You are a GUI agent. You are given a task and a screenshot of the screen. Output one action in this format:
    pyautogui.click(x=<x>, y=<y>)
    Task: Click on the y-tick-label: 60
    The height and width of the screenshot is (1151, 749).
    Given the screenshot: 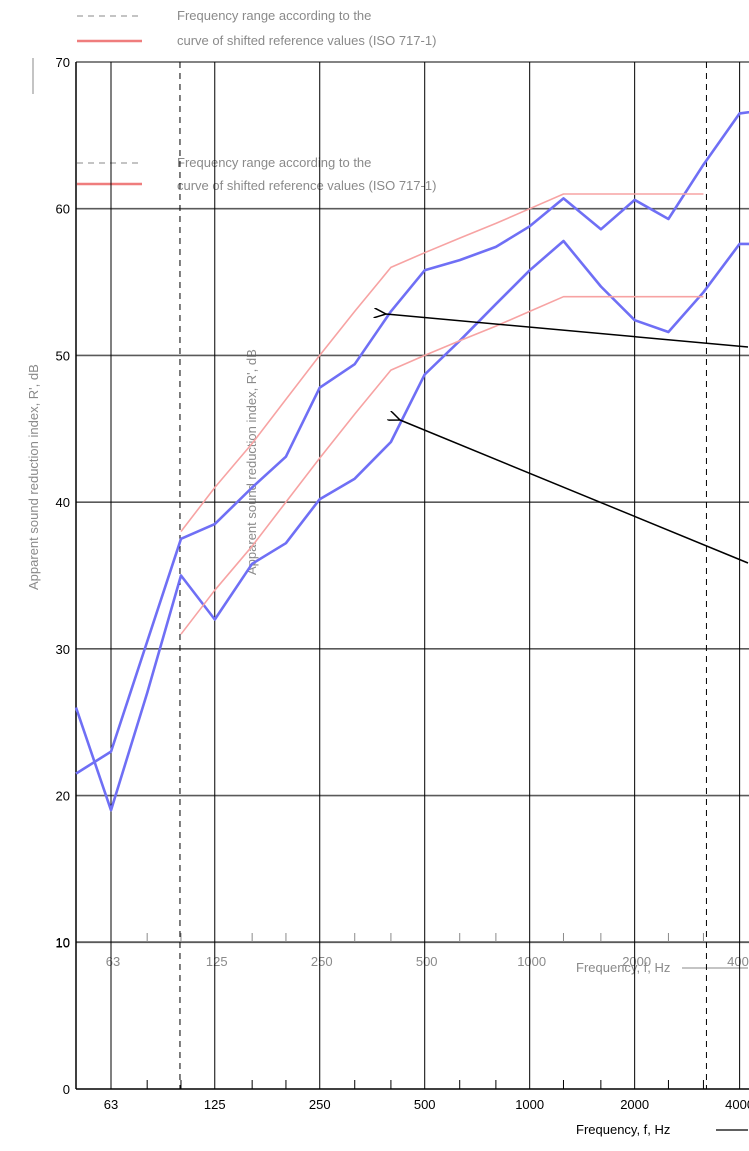 What is the action you would take?
    pyautogui.click(x=63, y=209)
    